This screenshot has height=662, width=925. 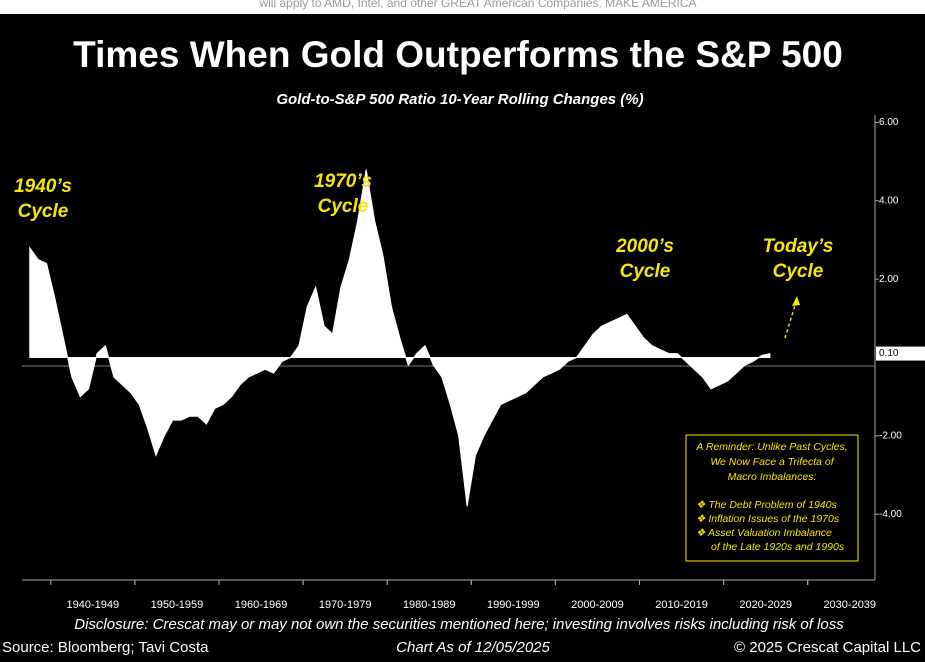 What do you see at coordinates (889, 122) in the screenshot?
I see `y-tick-label: 6.00` at bounding box center [889, 122].